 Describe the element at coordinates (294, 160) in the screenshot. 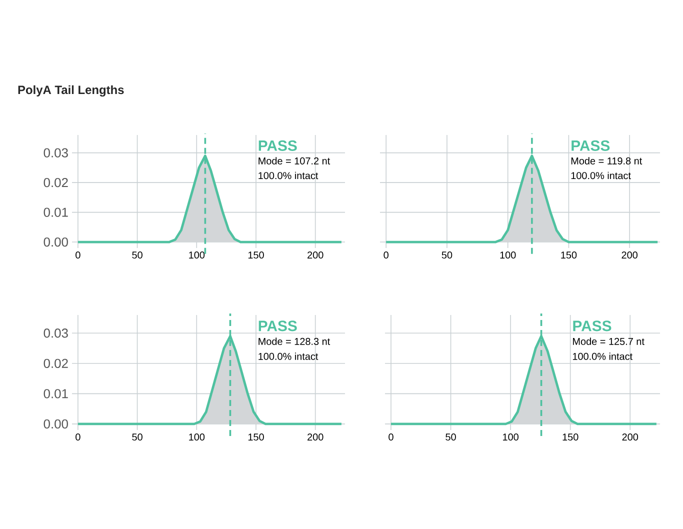

I see `annotation: Mode = 107.2 nt` at that location.